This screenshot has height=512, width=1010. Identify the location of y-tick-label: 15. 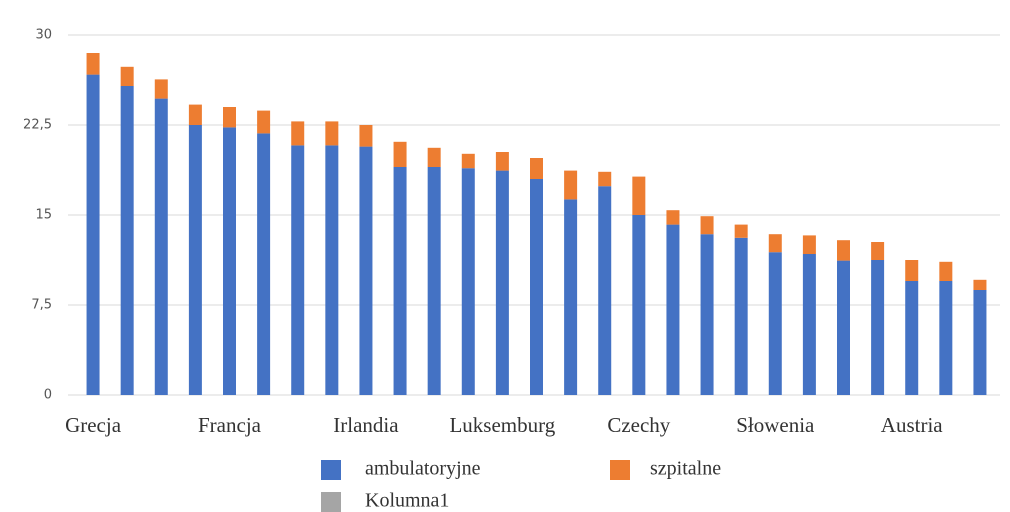
(43, 215).